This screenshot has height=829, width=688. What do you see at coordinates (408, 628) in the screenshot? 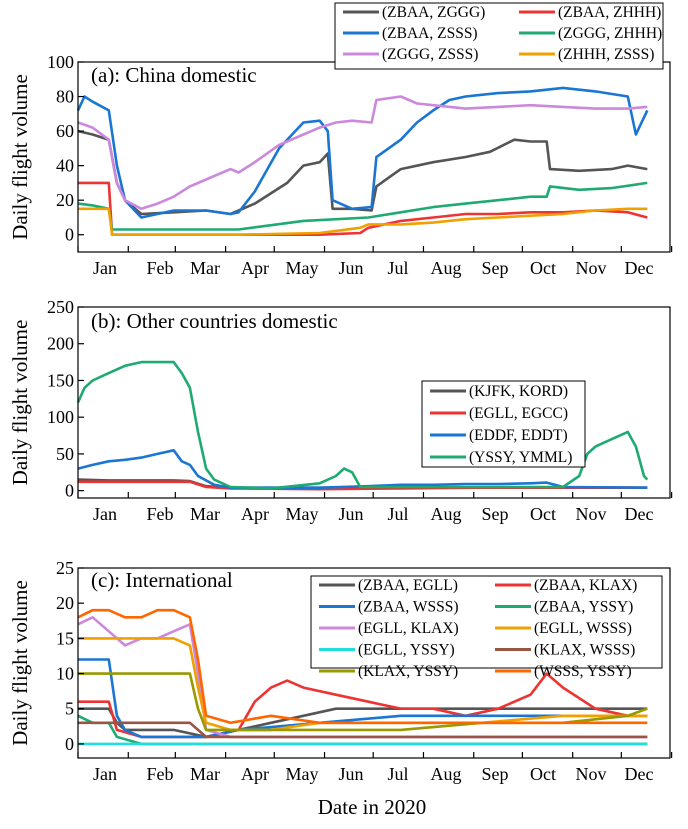
I see `legend-label: (EGLL, KLAX)` at bounding box center [408, 628].